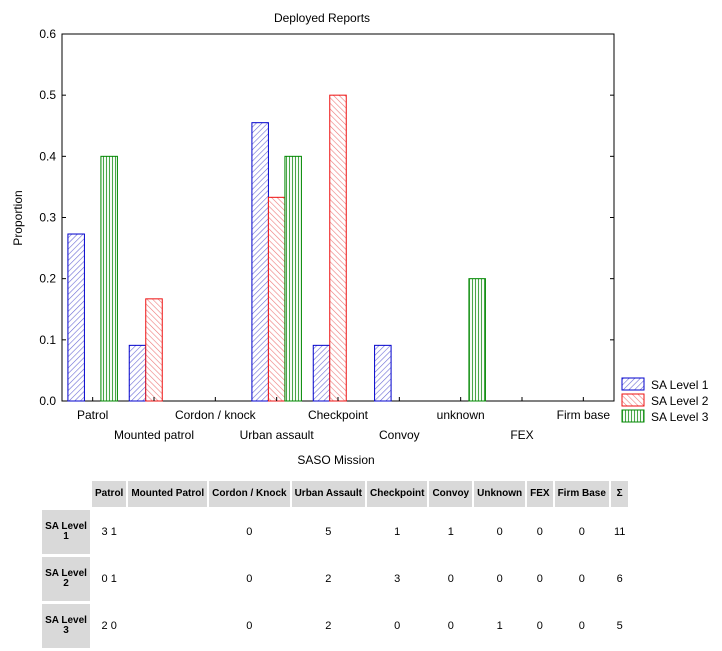 The image size is (722, 651). What do you see at coordinates (66, 532) in the screenshot?
I see `row-header: SA Level 1` at bounding box center [66, 532].